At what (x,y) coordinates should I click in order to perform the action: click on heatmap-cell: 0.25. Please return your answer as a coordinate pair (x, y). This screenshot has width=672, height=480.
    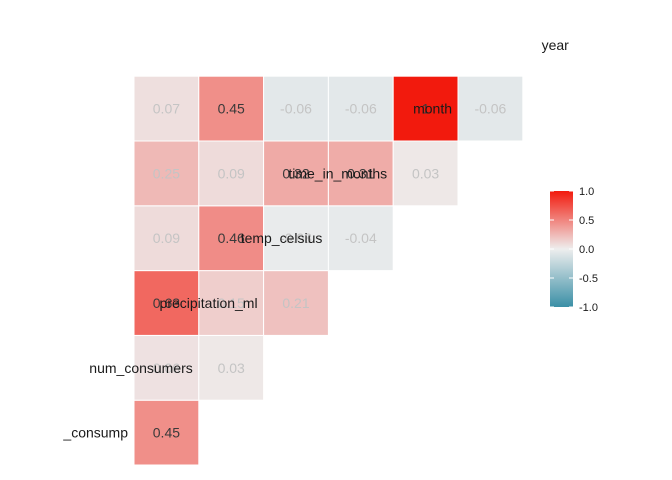
    Looking at the image, I should click on (166, 173).